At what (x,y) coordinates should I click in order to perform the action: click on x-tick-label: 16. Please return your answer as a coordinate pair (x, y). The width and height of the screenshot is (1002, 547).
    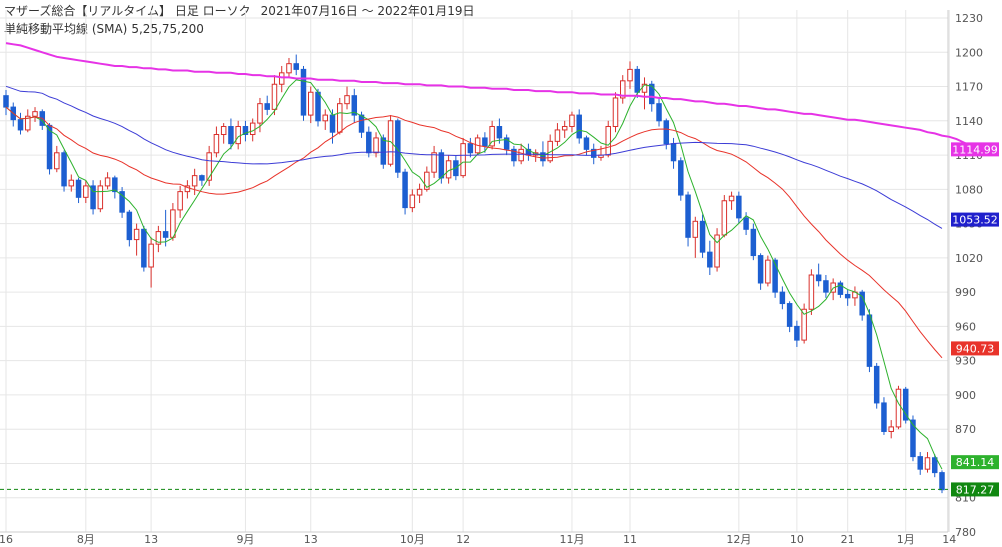
    Looking at the image, I should click on (6, 539).